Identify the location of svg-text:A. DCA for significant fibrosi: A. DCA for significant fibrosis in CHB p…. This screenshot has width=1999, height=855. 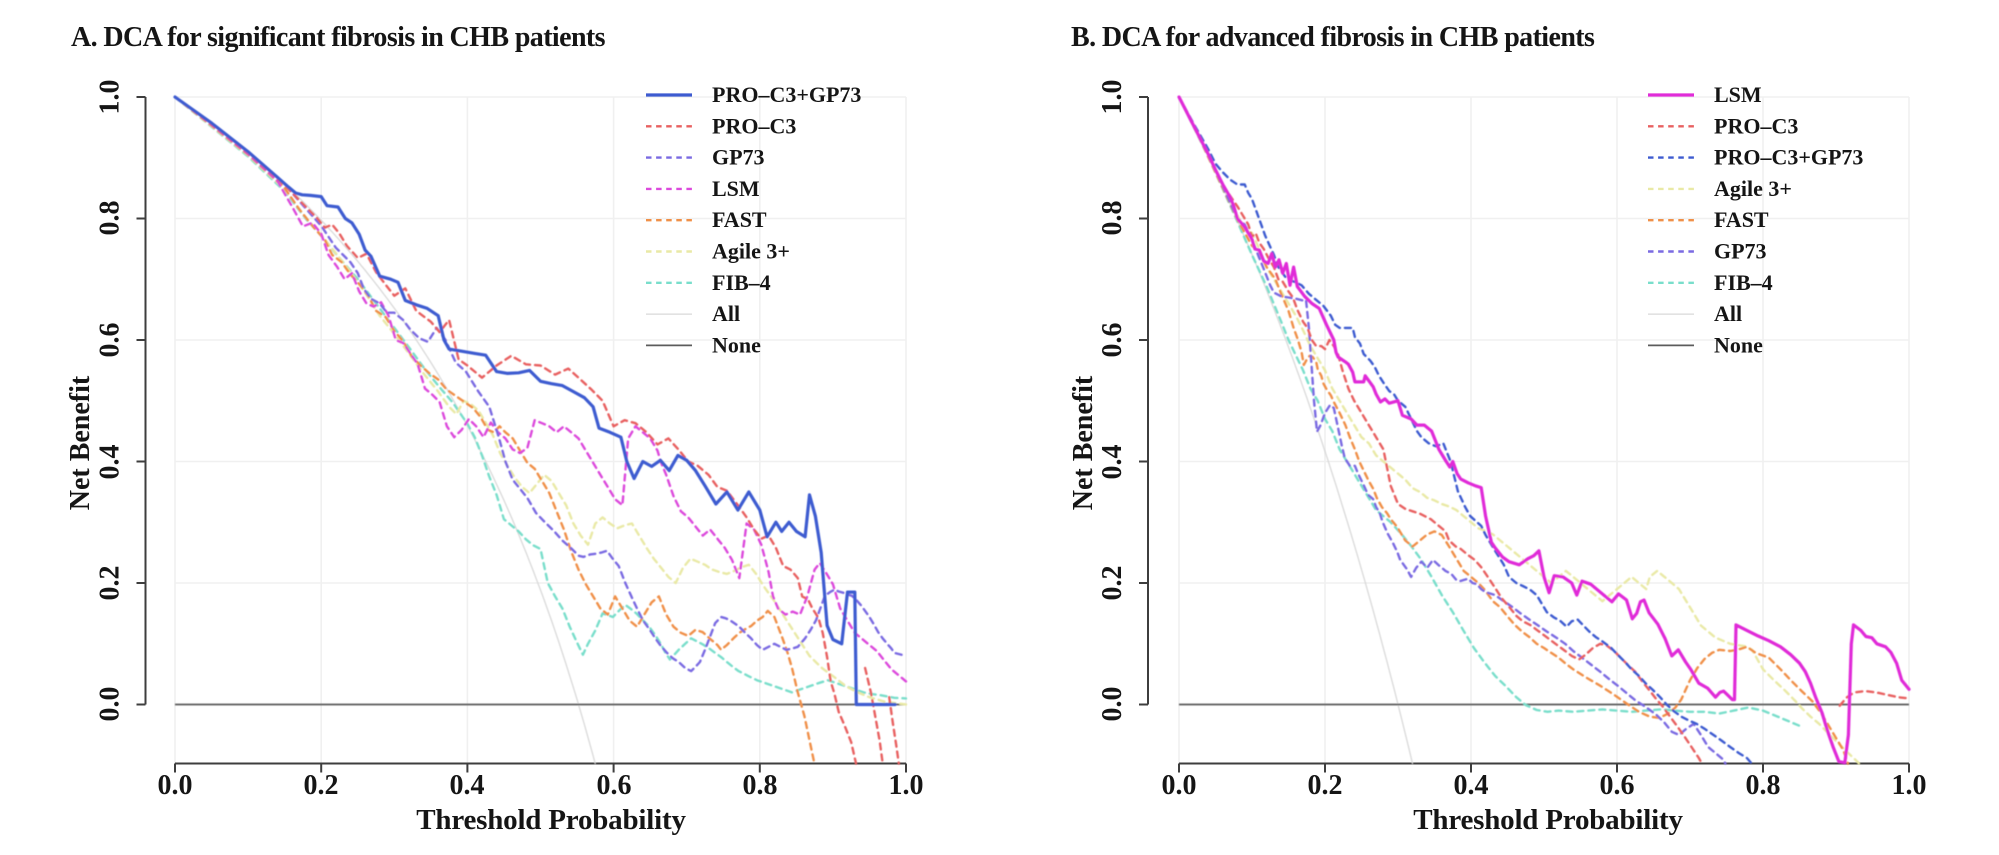
(338, 37).